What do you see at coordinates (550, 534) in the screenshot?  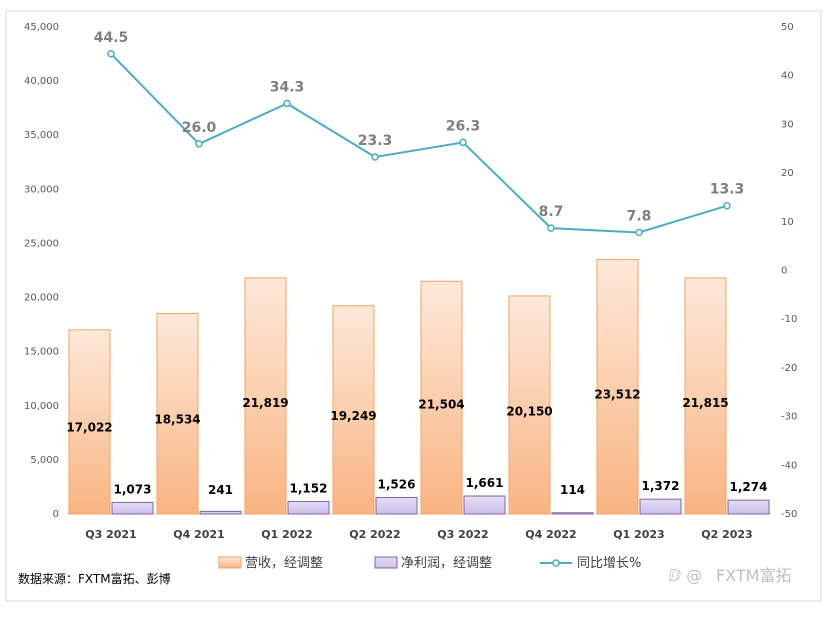 I see `x-tick-label: Q4 2022` at bounding box center [550, 534].